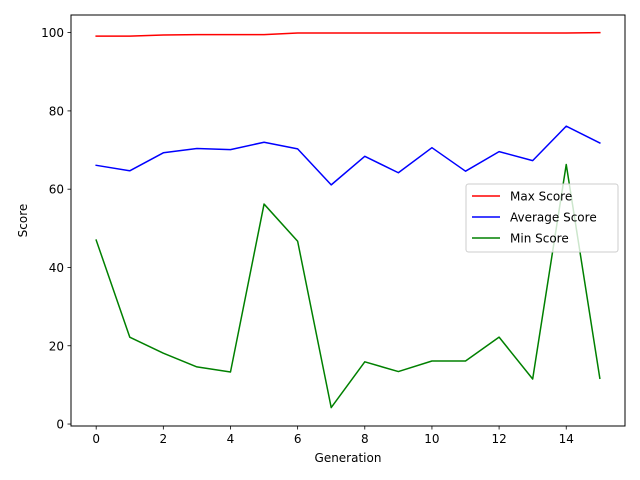 The image size is (640, 480). Describe the element at coordinates (566, 439) in the screenshot. I see `x-tick-label: 14` at that location.